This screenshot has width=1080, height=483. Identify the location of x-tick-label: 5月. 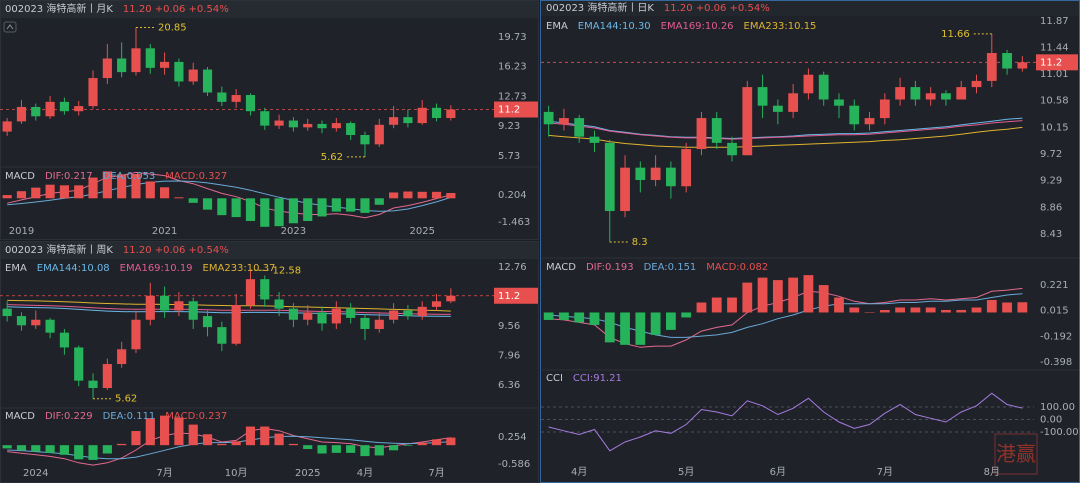
(686, 472).